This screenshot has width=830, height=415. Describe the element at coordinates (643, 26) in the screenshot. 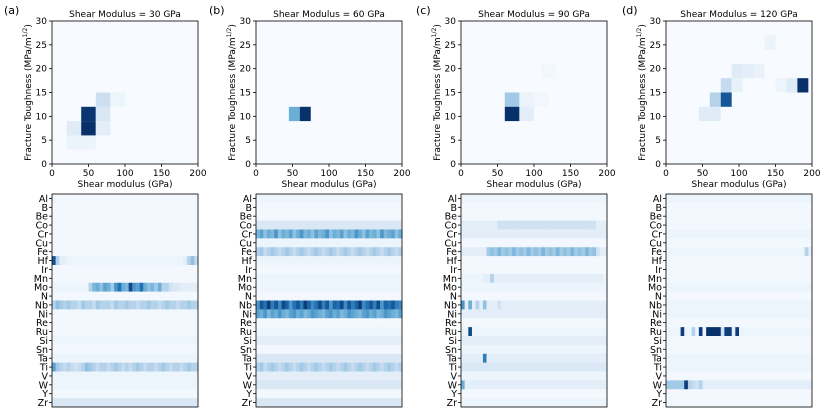

I see `y-axis-label-end: )` at that location.